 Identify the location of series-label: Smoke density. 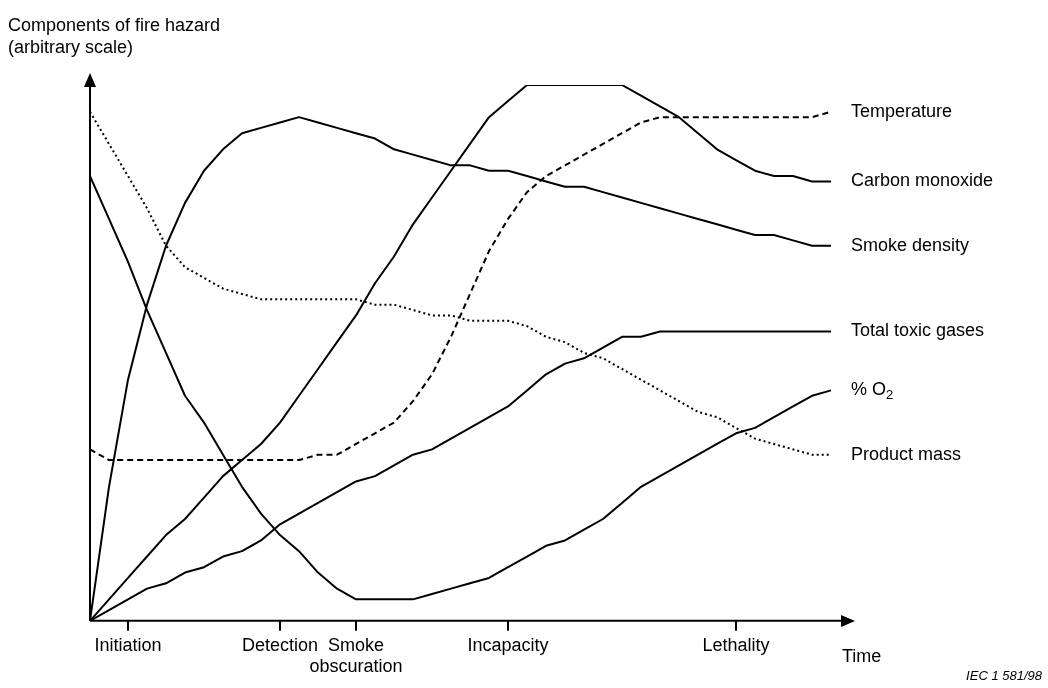
(910, 244).